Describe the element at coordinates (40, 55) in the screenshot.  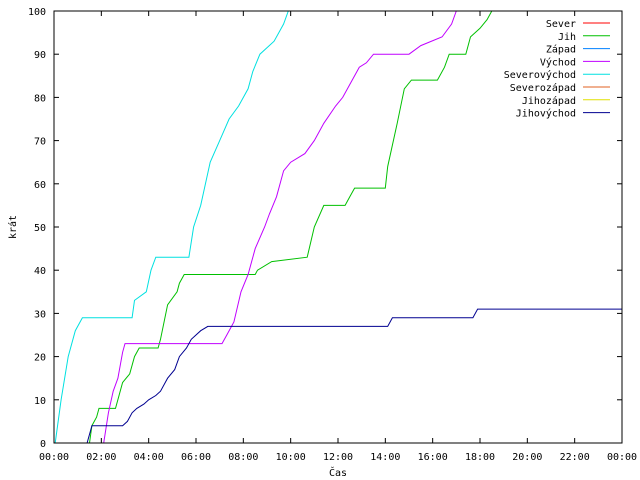
I see `y-tick-label: 90` at that location.